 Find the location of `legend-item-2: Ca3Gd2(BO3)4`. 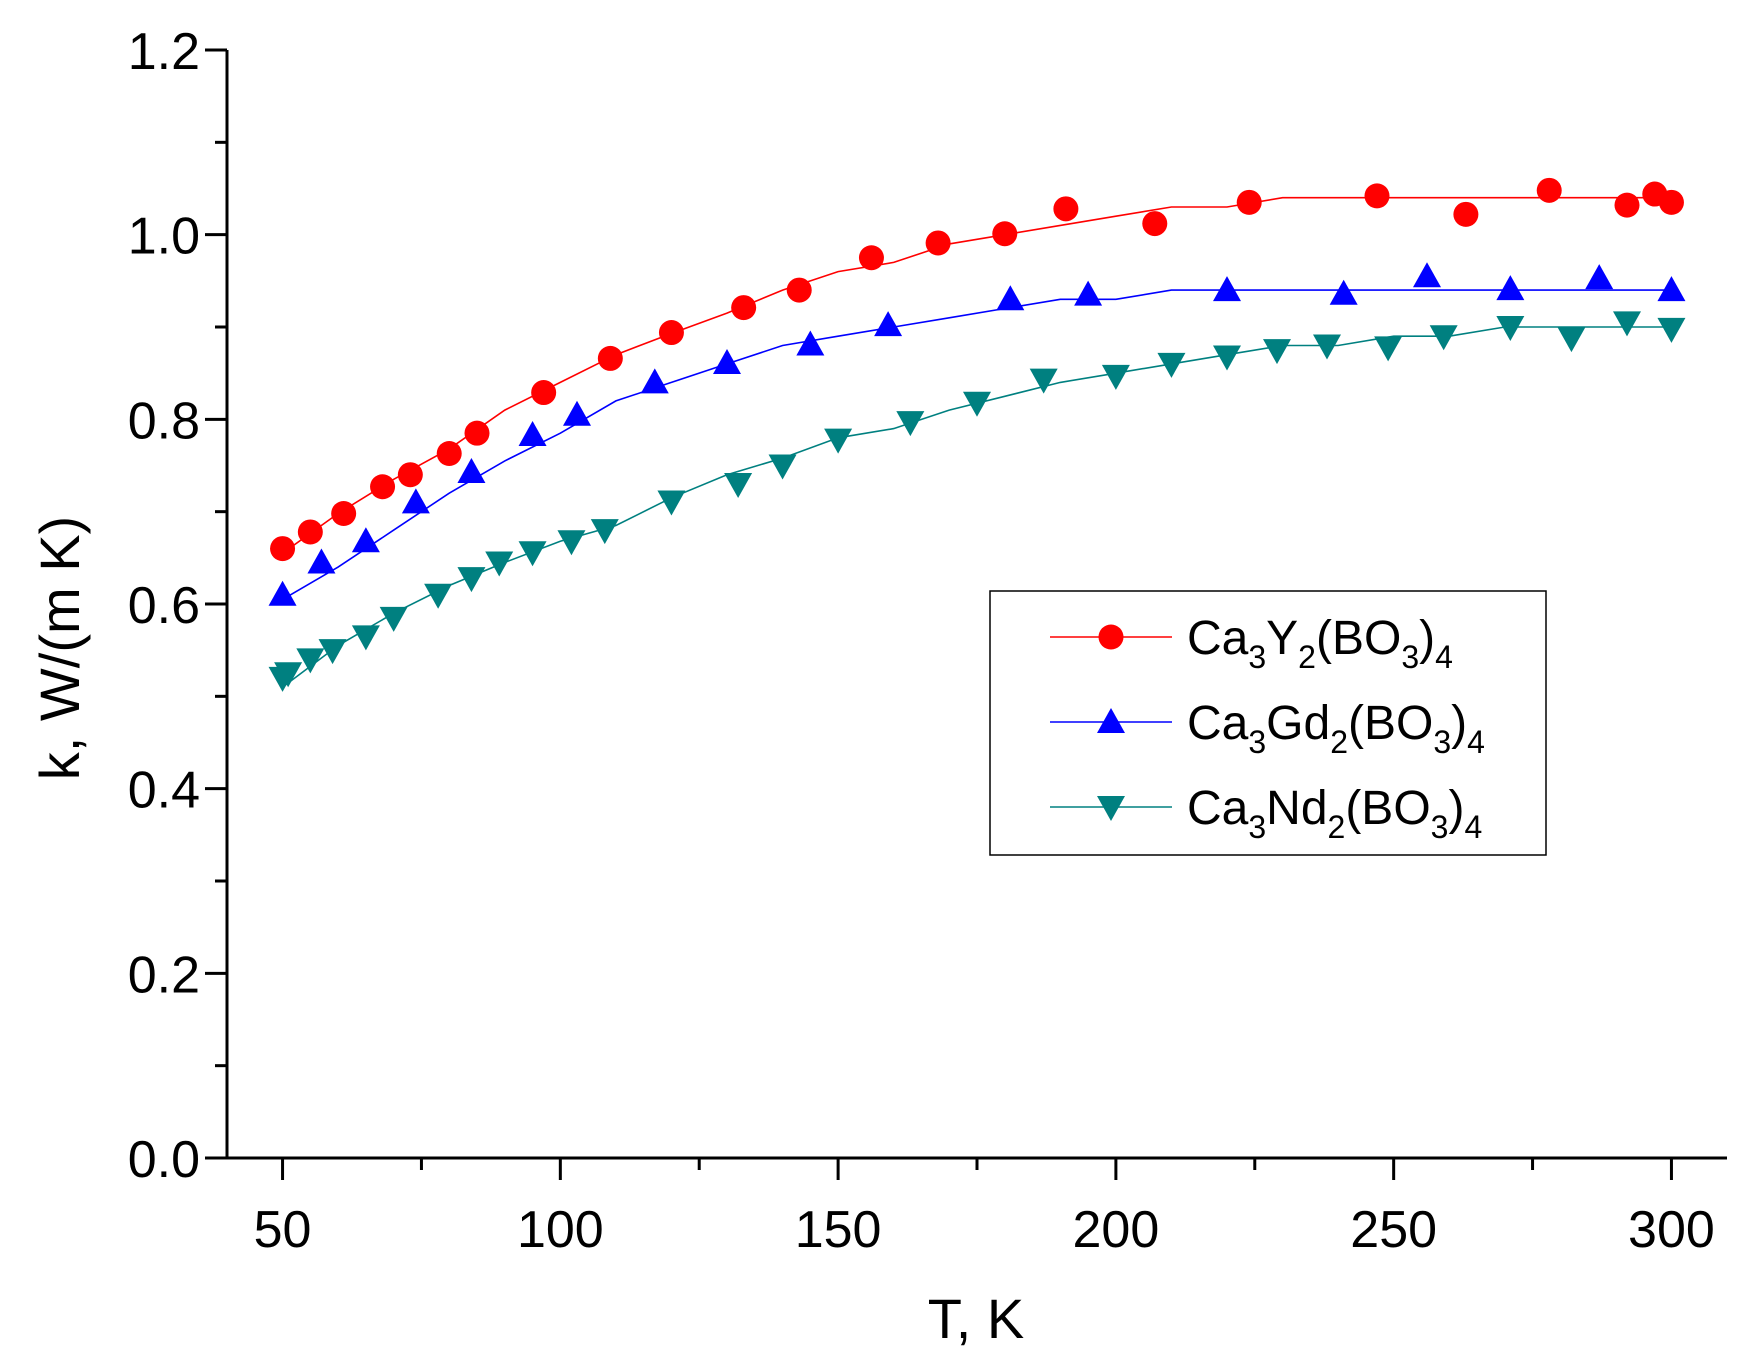

legend-item-2: Ca3Gd2(BO3)4 is located at coordinates (1267, 728).